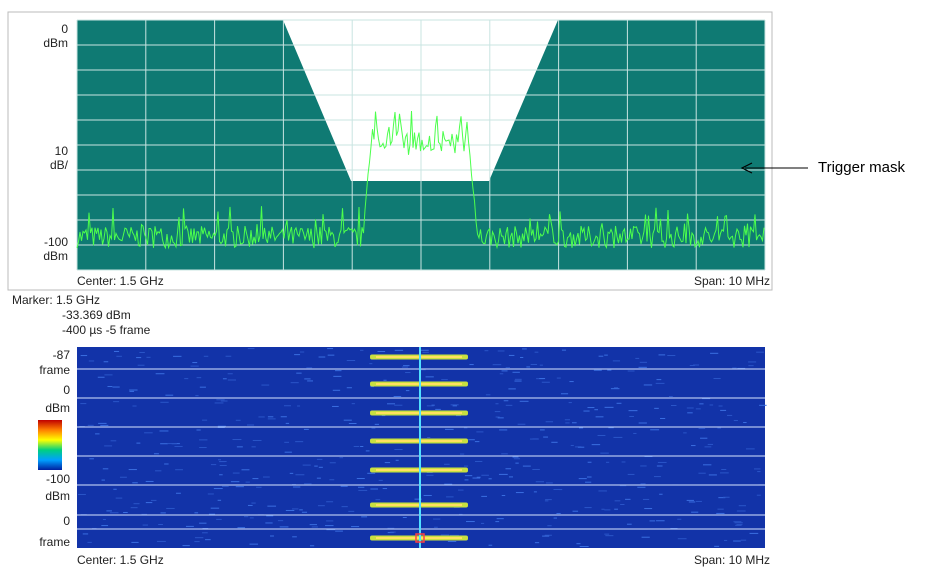 This screenshot has height=573, width=938. Describe the element at coordinates (96, 315) in the screenshot. I see `marker-level: -33.369 dBm` at that location.